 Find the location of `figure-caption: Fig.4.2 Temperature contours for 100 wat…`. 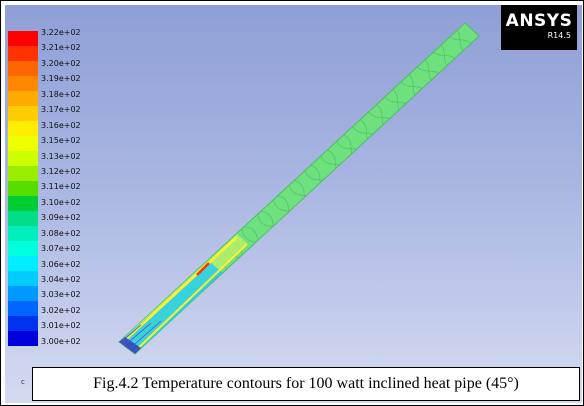

figure-caption: Fig.4.2 Temperature contours for 100 wat… is located at coordinates (306, 384).